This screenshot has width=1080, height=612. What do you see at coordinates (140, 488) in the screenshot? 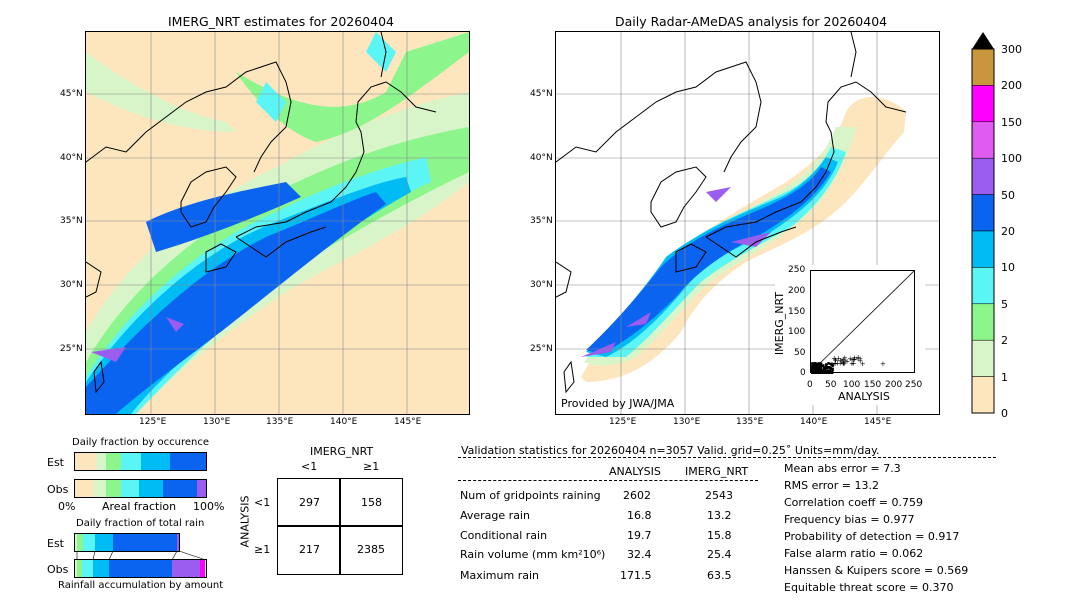
I see `occurrence-obs-bar` at bounding box center [140, 488].